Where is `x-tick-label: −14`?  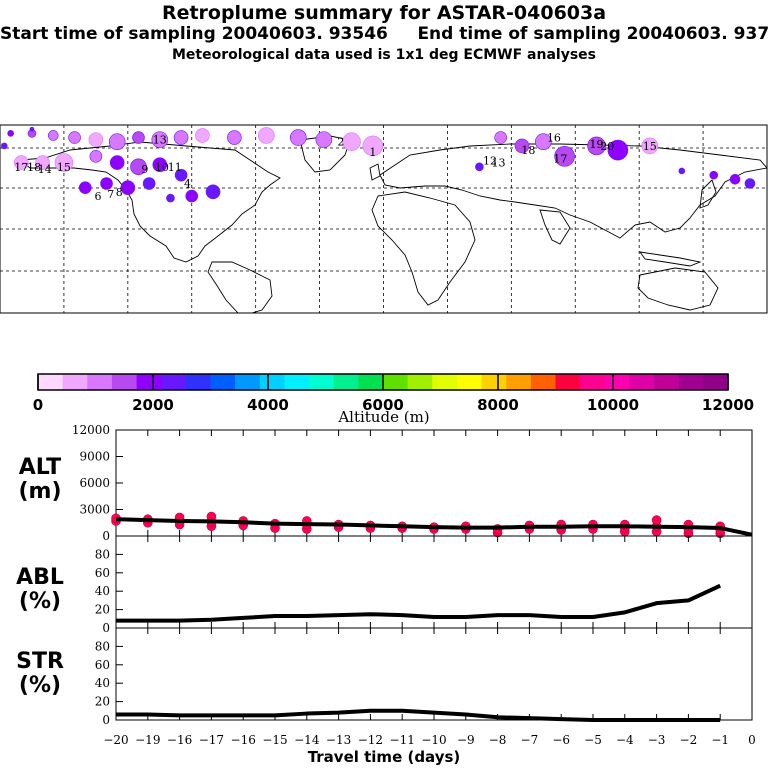 x-tick-label: −14 is located at coordinates (307, 740).